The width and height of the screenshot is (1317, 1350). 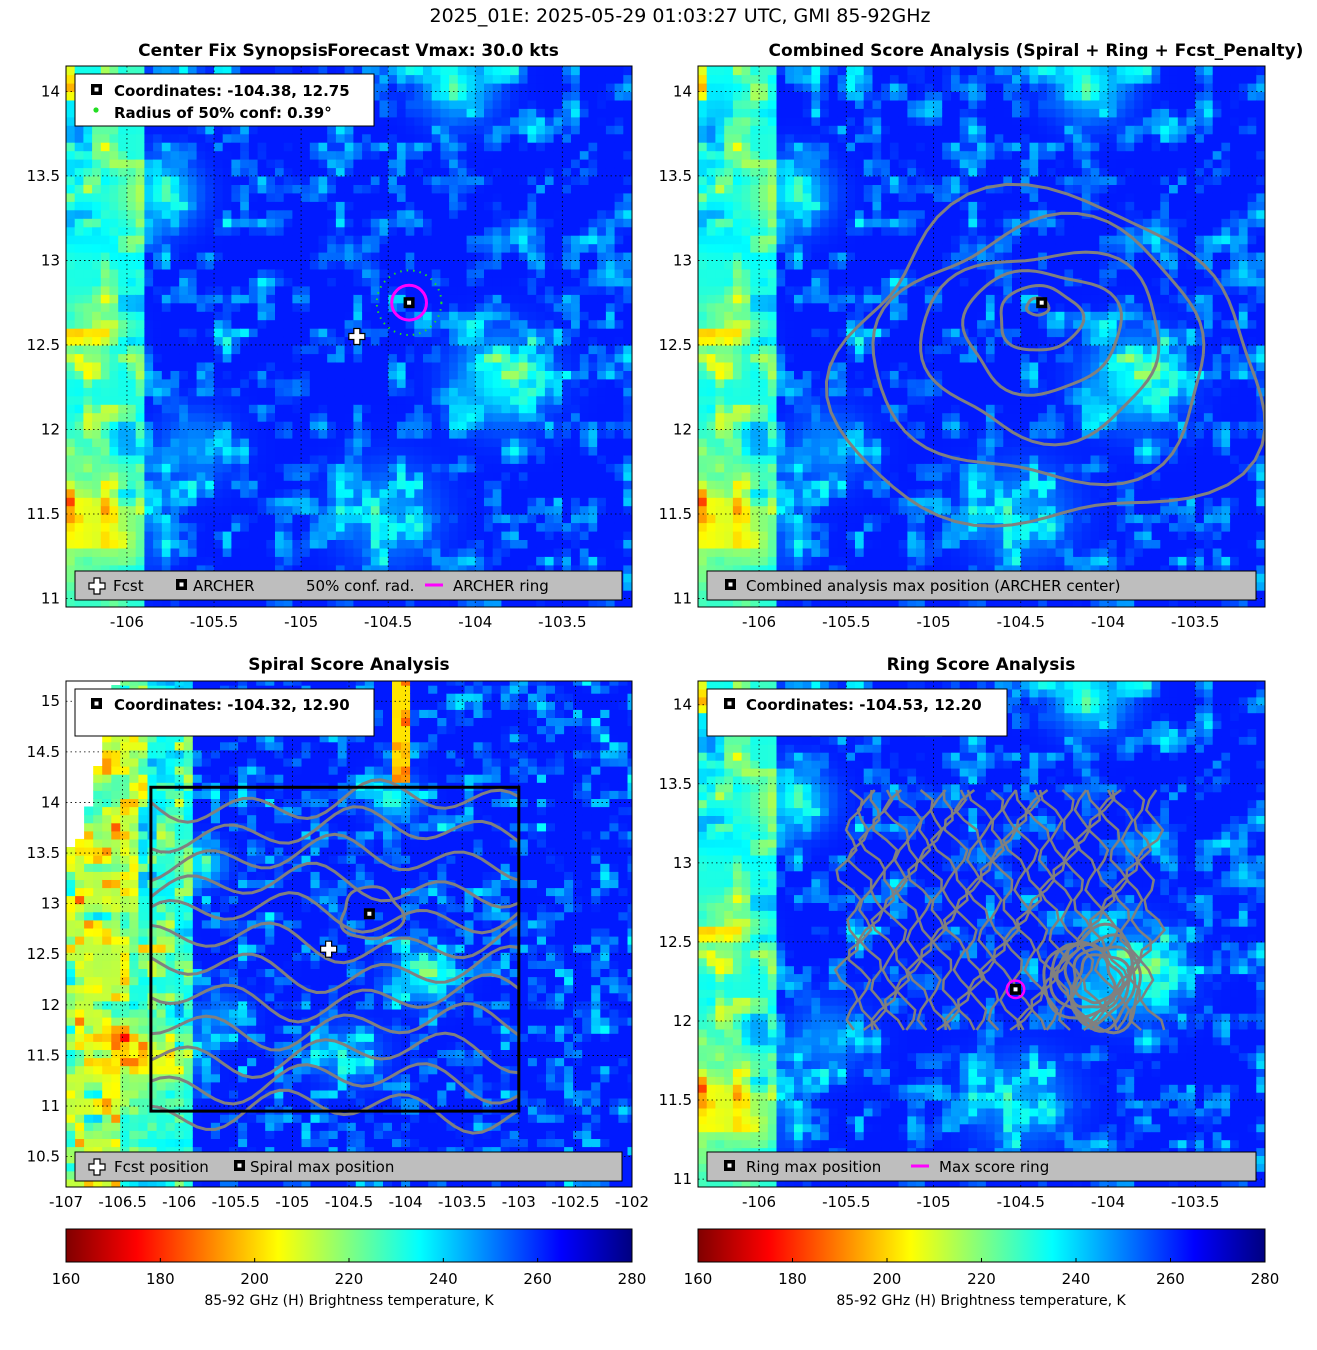 I want to click on y-tick-label: 13, so click(x=50, y=260).